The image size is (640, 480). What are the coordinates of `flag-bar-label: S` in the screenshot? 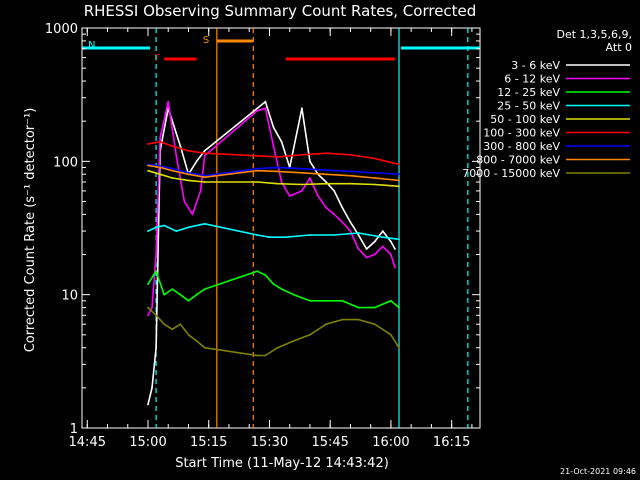 It's located at (206, 40).